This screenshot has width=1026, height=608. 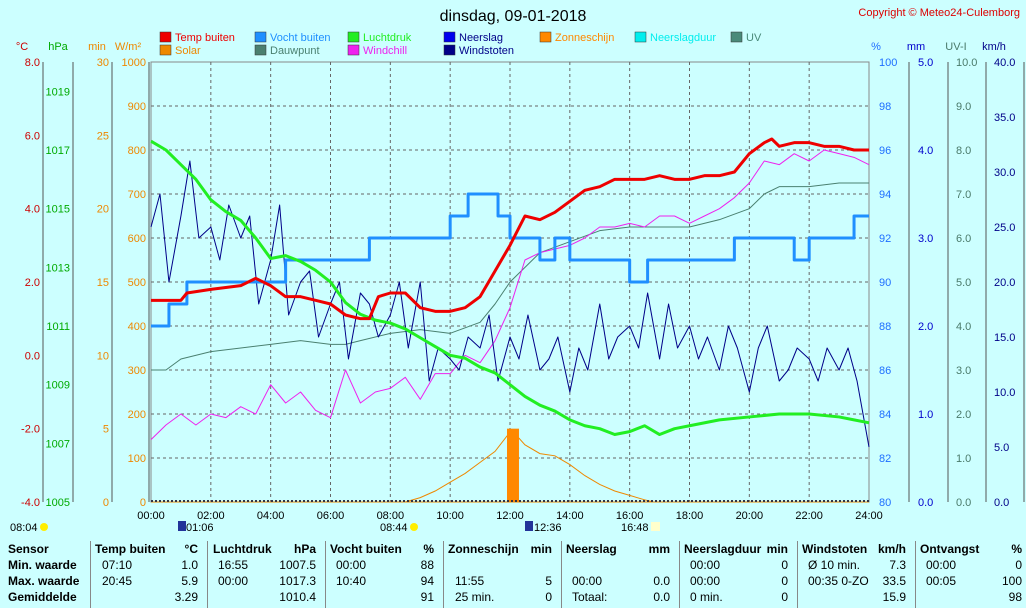 What do you see at coordinates (885, 371) in the screenshot?
I see `pct-tick-label: 86` at bounding box center [885, 371].